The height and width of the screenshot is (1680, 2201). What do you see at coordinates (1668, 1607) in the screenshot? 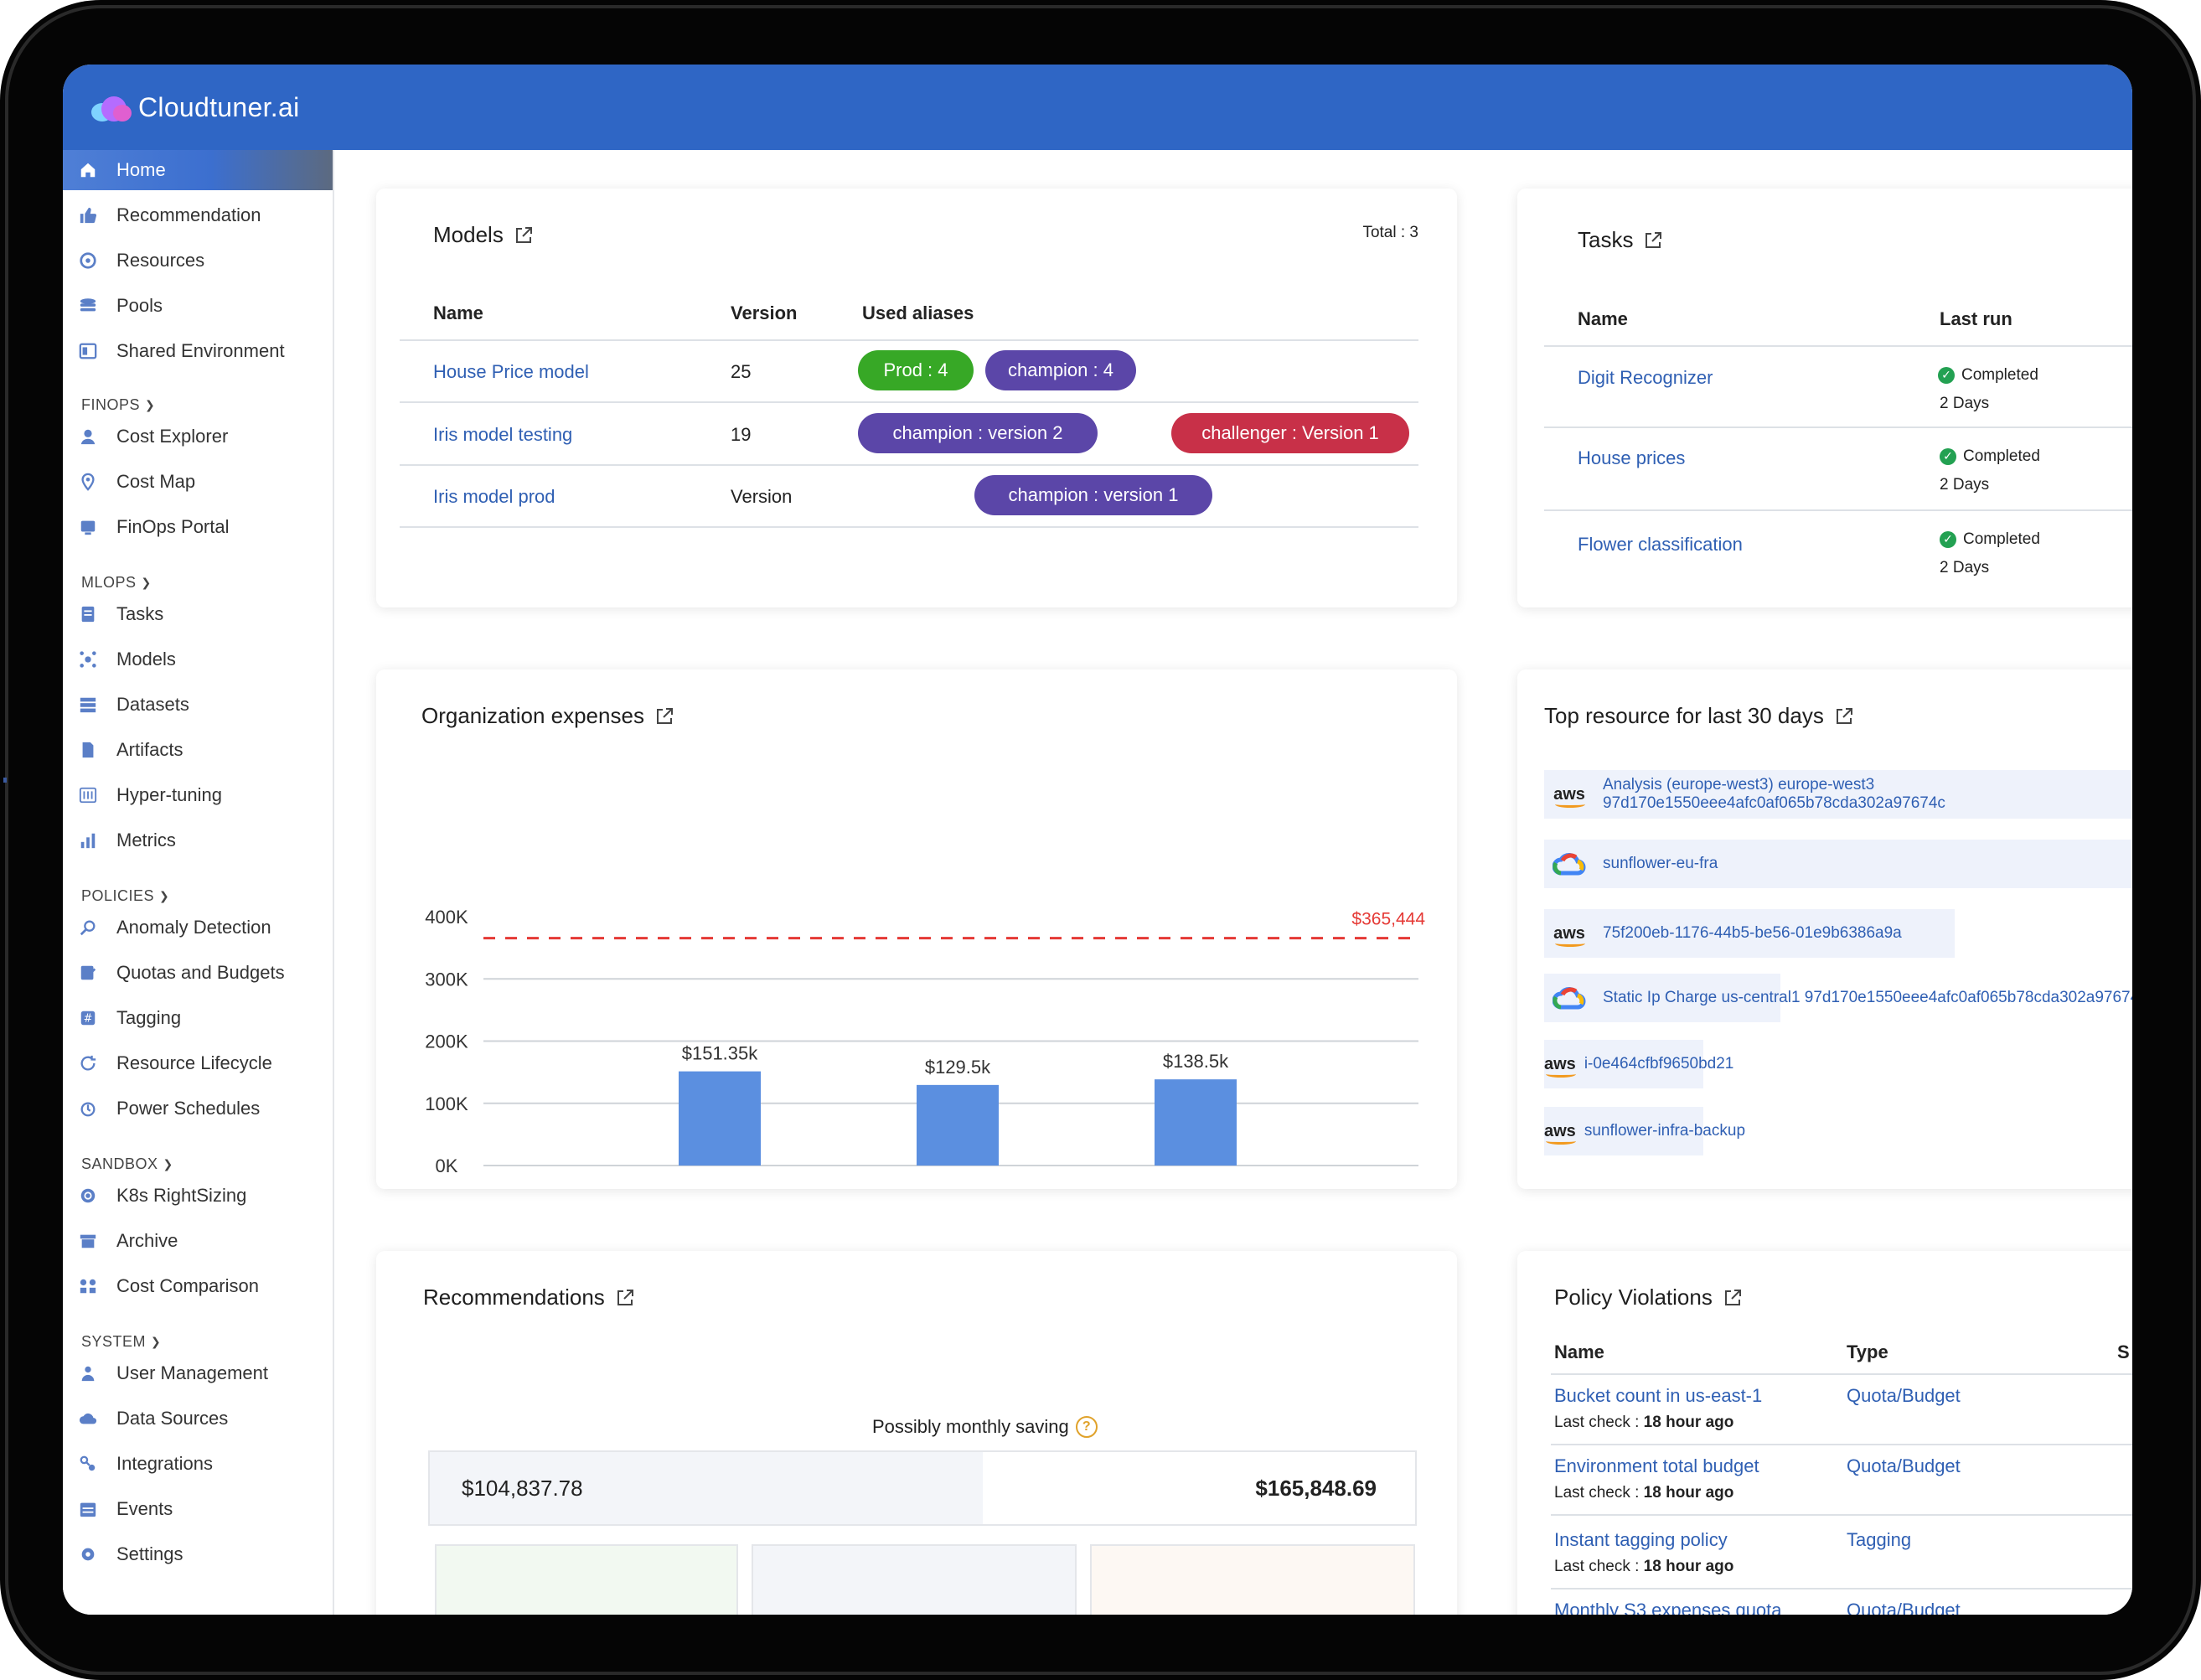
I see `policy-name-link: Monthly S3 expenses quota` at bounding box center [1668, 1607].